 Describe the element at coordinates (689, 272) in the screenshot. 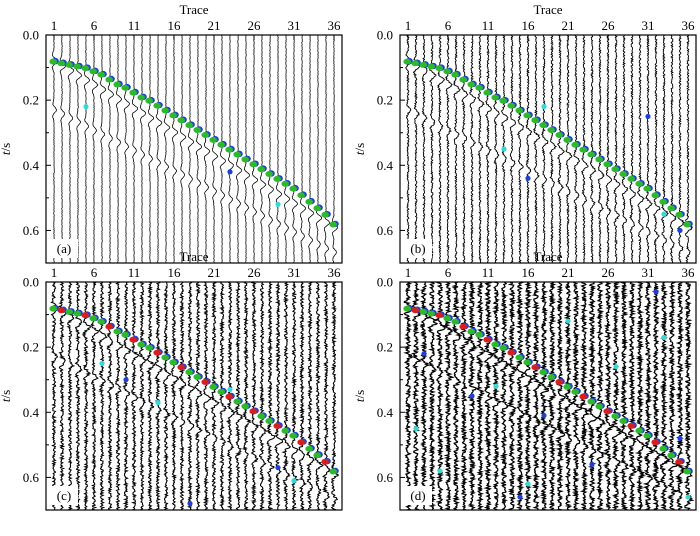

I see `x-tick-label: 36` at that location.